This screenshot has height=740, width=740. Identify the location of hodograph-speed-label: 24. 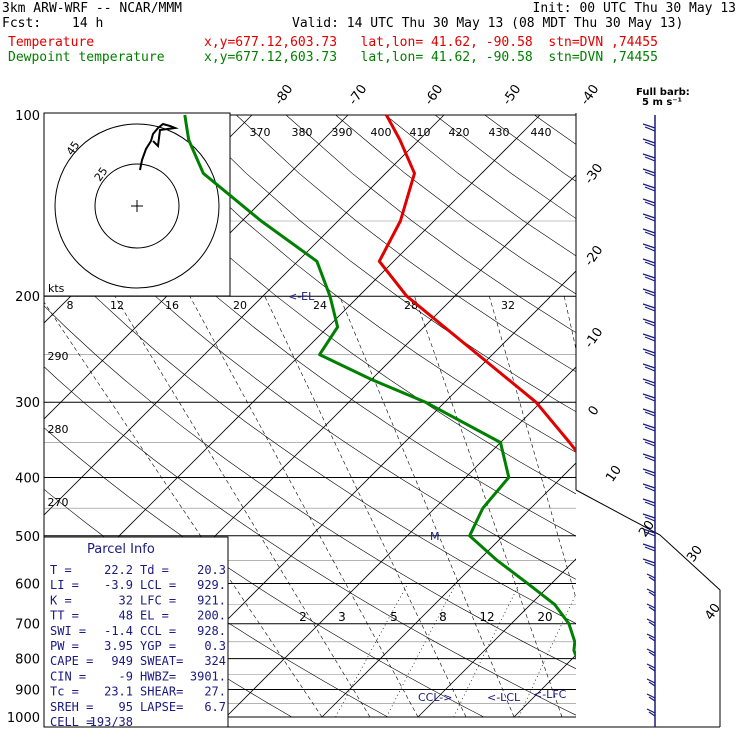
(320, 305).